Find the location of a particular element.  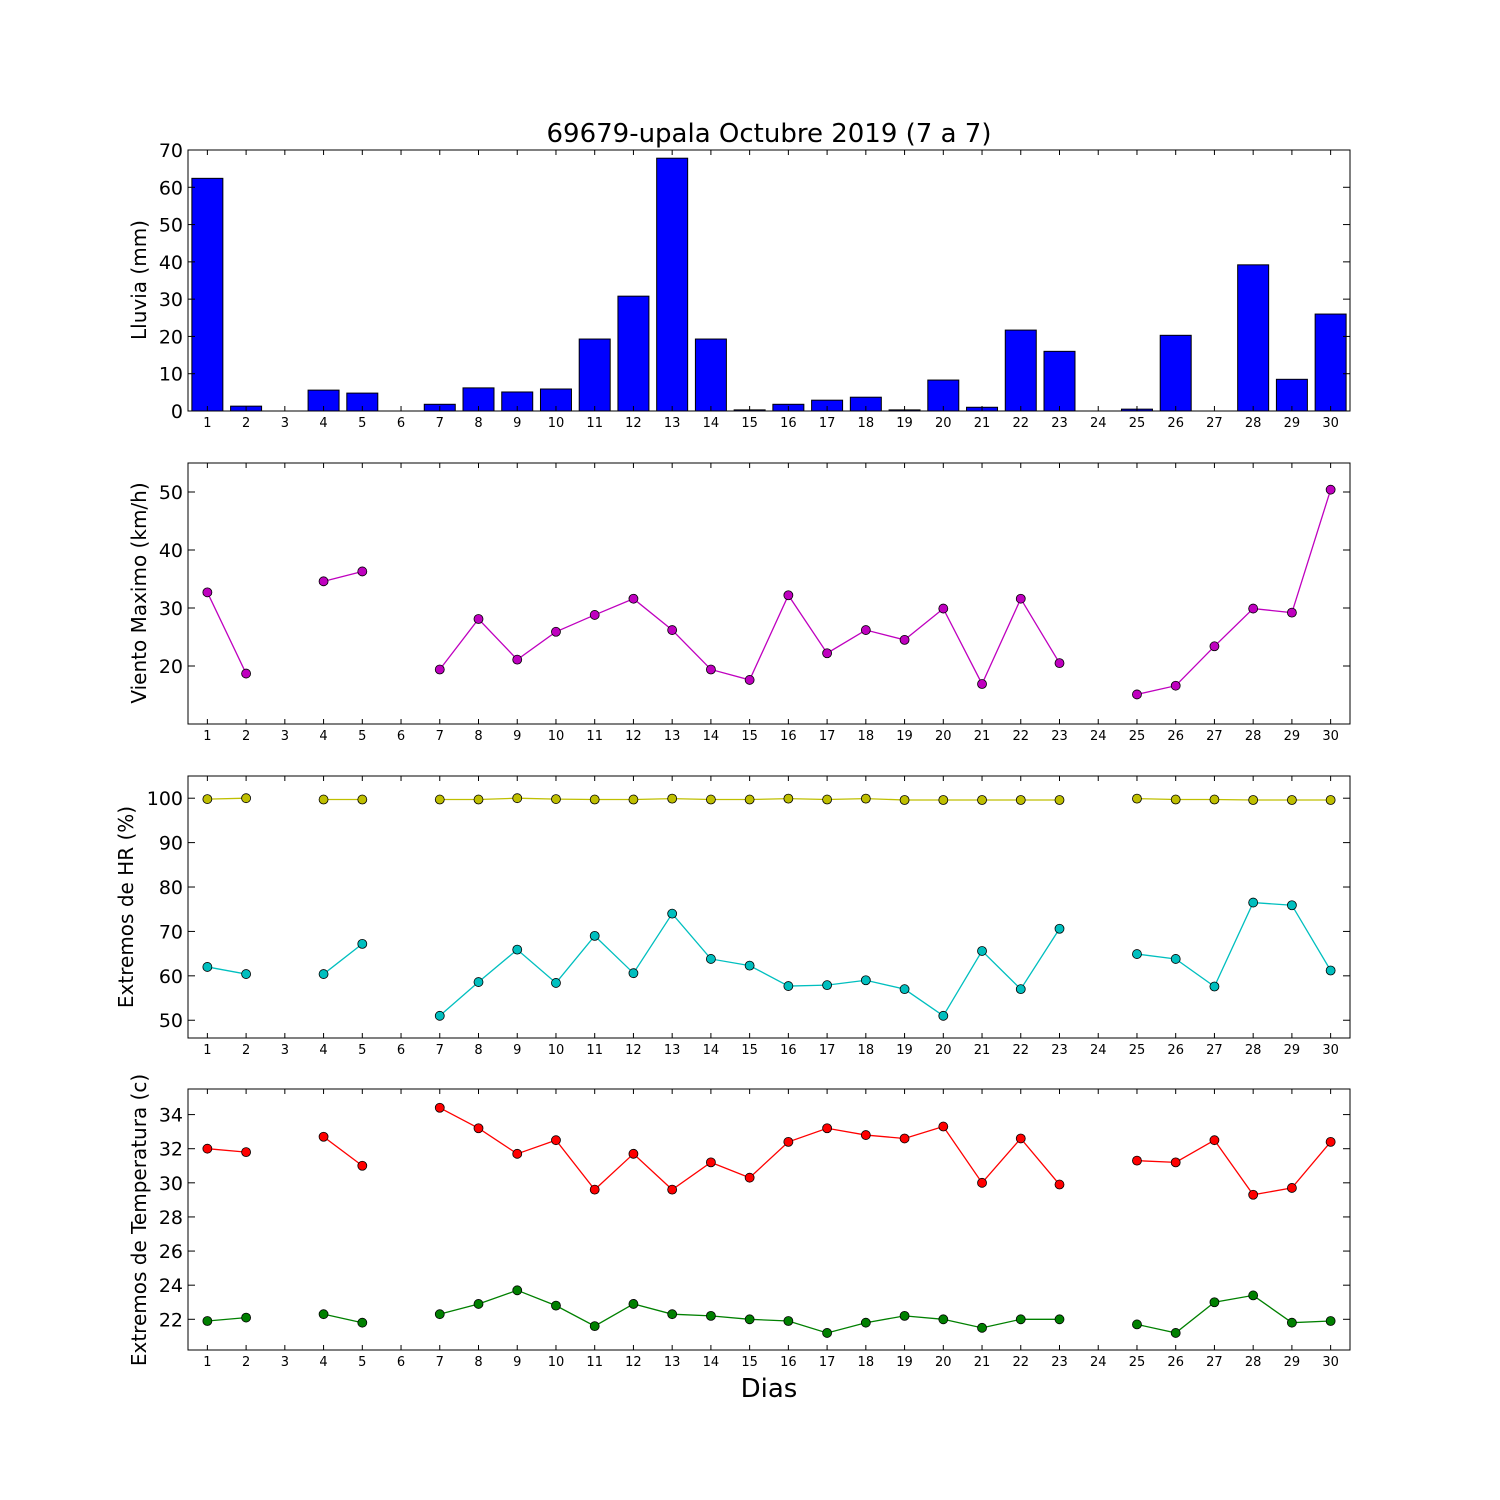

chart-title: 69679-upala Octubre 2019 (7 a 7) is located at coordinates (768, 134).